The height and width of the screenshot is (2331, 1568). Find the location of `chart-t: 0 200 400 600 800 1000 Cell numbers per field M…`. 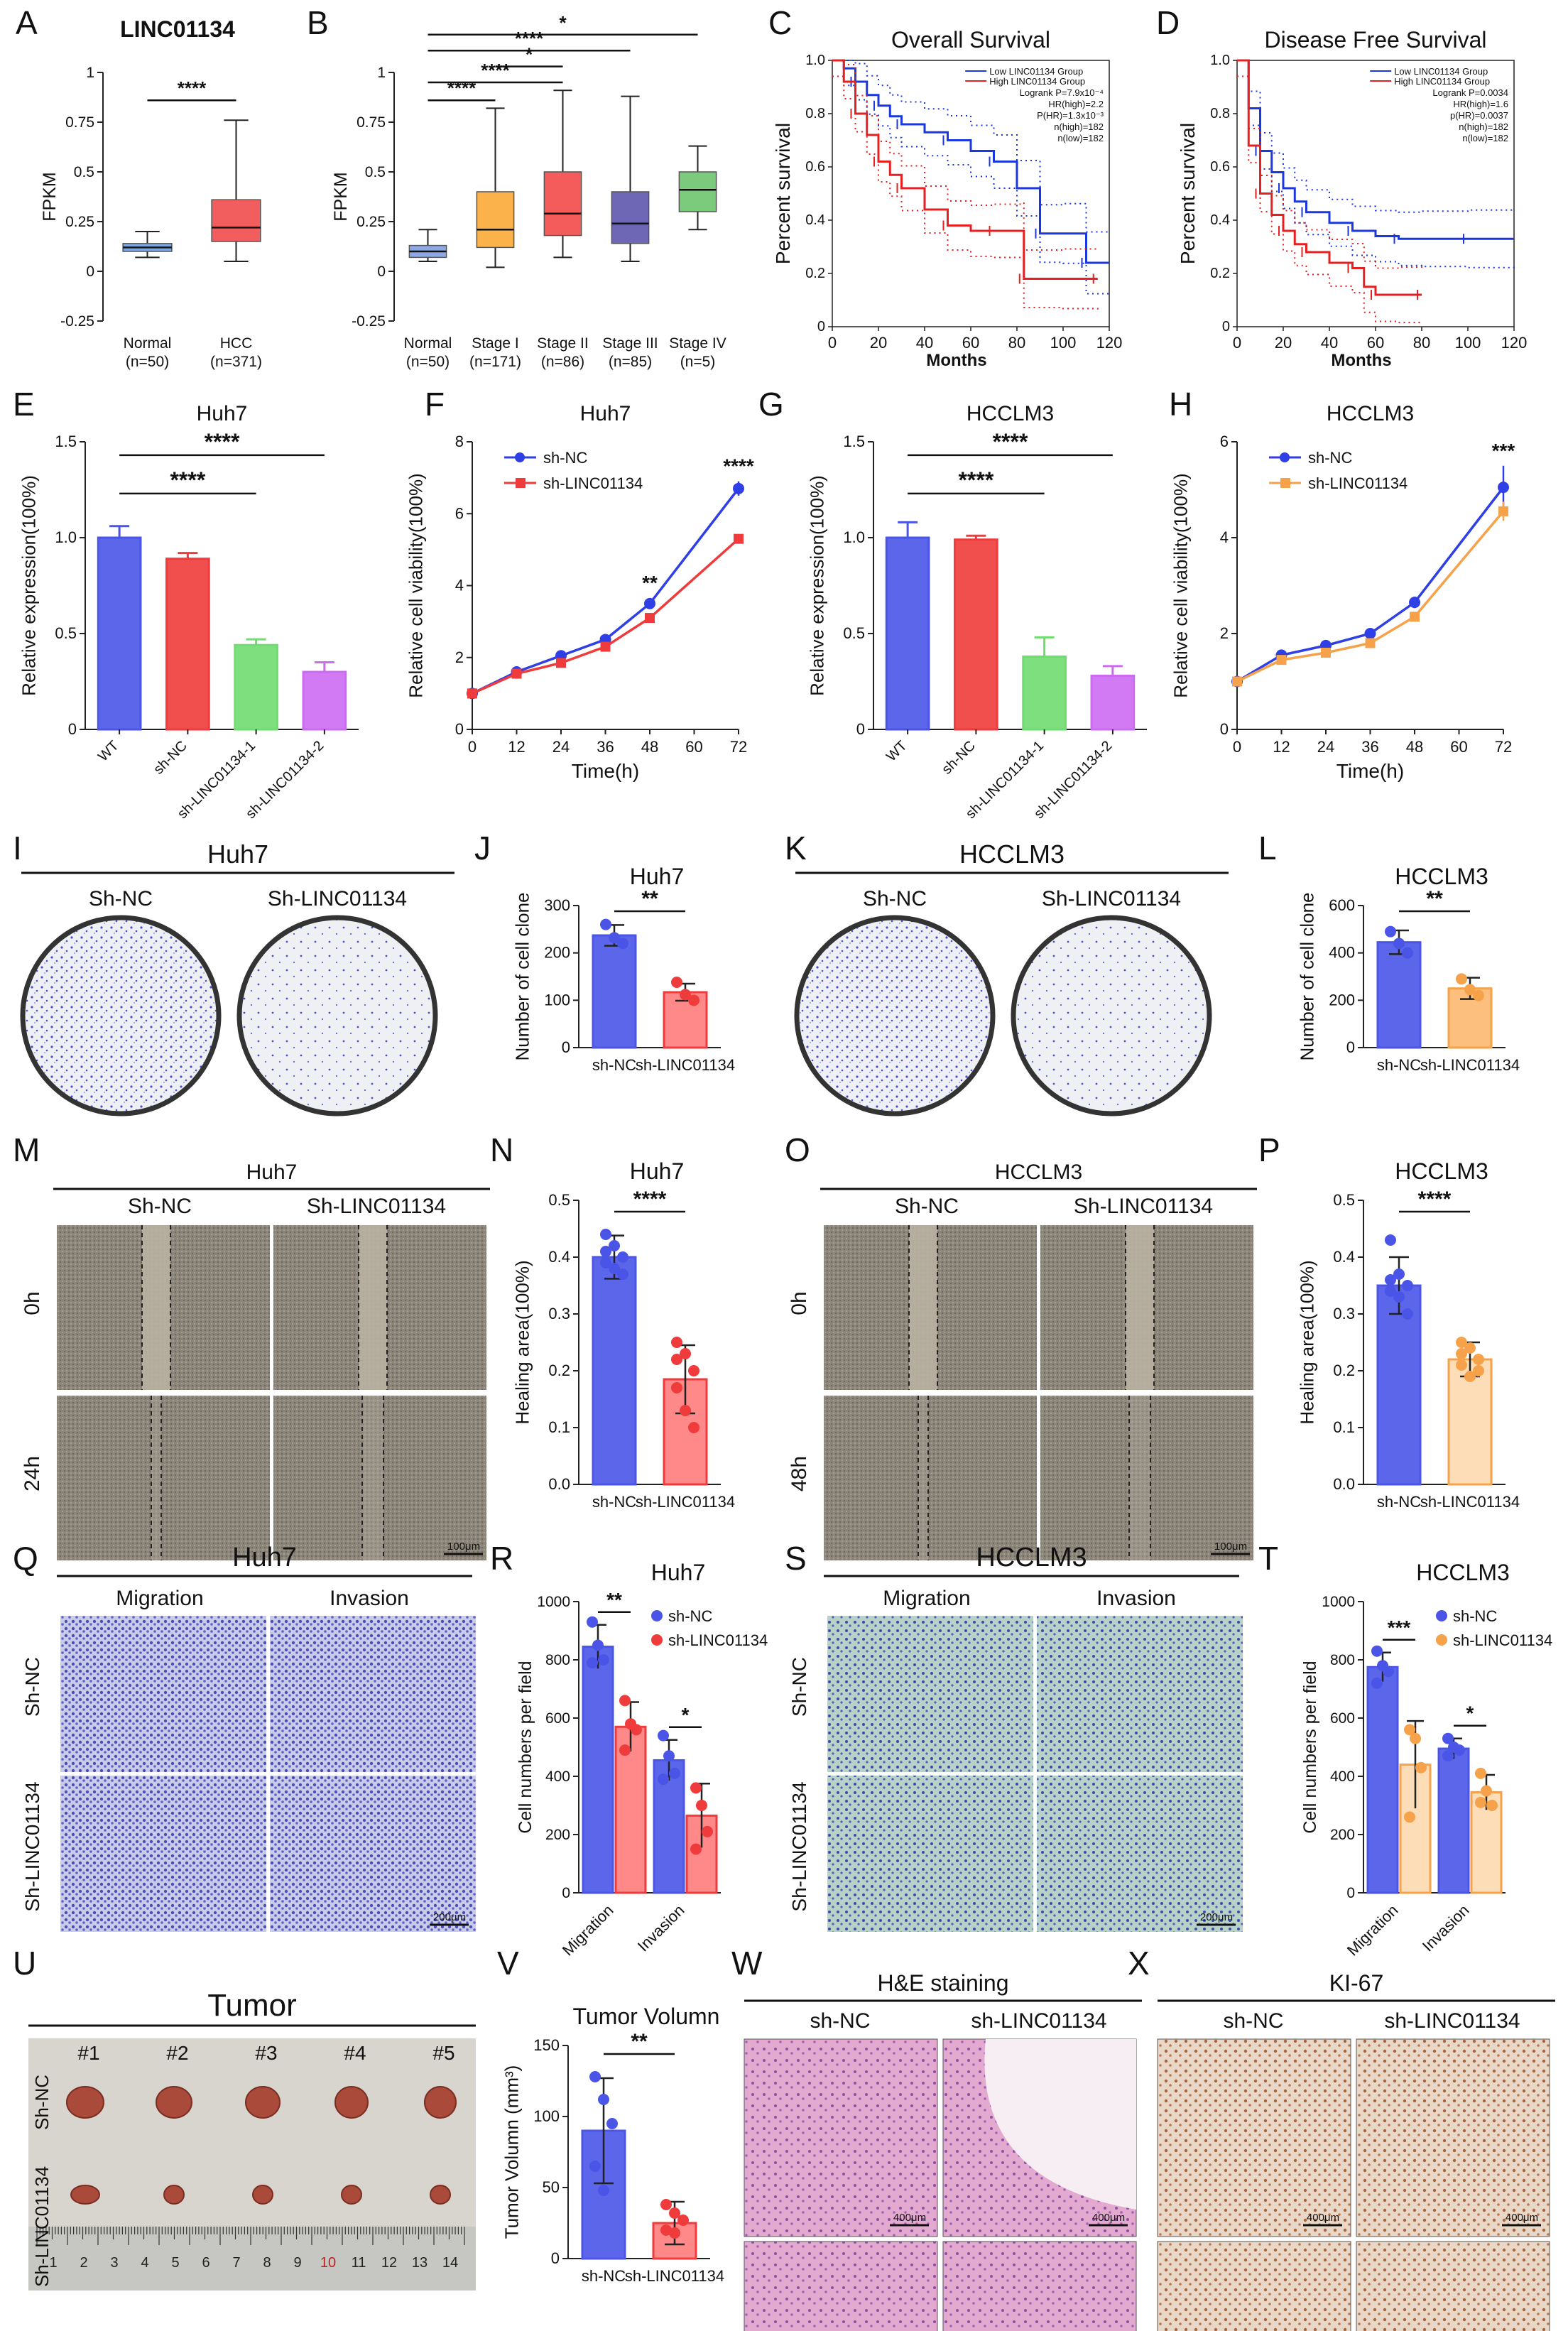

chart-t: 0 200 400 600 800 1000 Cell numbers per field M… is located at coordinates (1426, 1760).